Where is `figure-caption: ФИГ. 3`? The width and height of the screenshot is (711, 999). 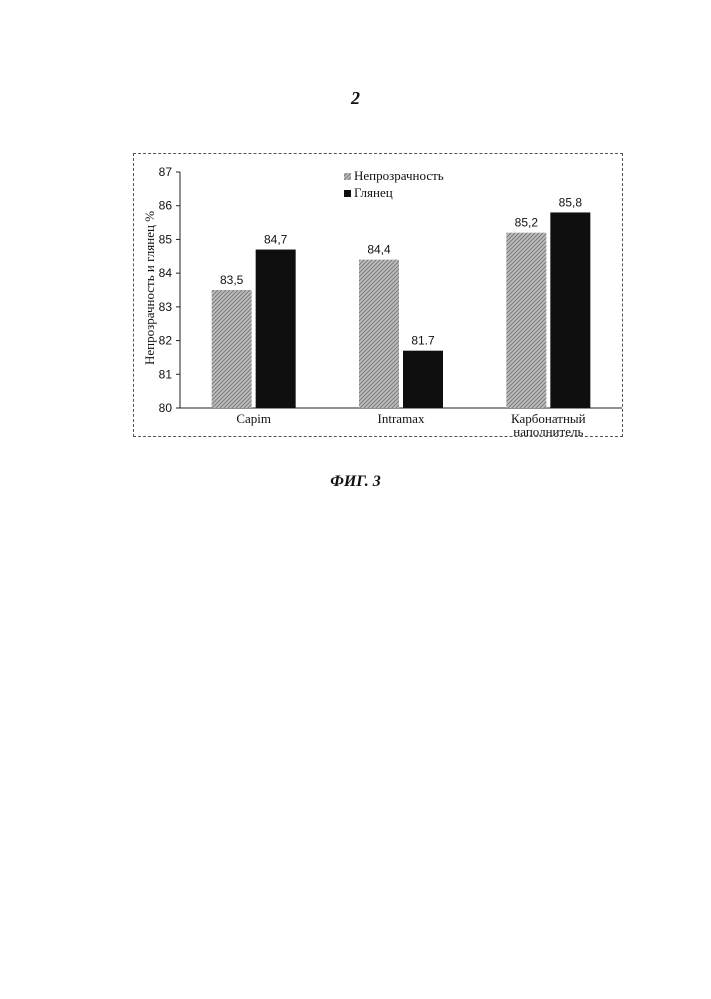
figure-caption: ФИГ. 3 is located at coordinates (355, 482).